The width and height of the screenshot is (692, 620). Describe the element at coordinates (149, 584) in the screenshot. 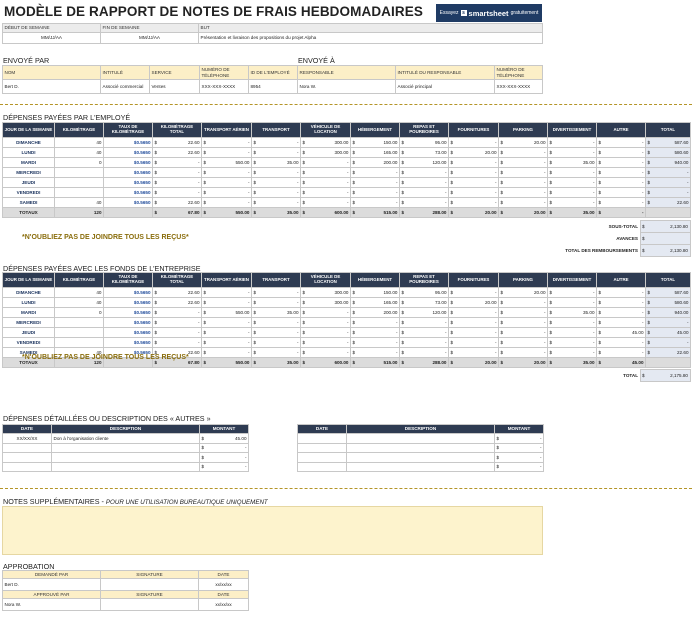

I see `signature-field` at that location.